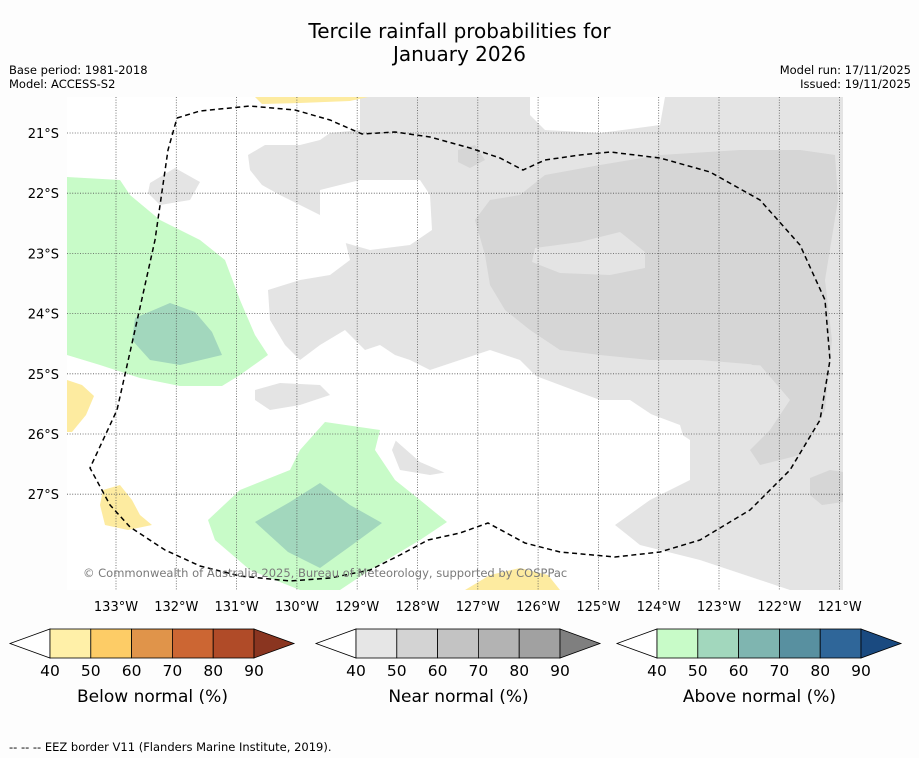  What do you see at coordinates (78, 70) in the screenshot?
I see `base-period: Base period: 1981-2018` at bounding box center [78, 70].